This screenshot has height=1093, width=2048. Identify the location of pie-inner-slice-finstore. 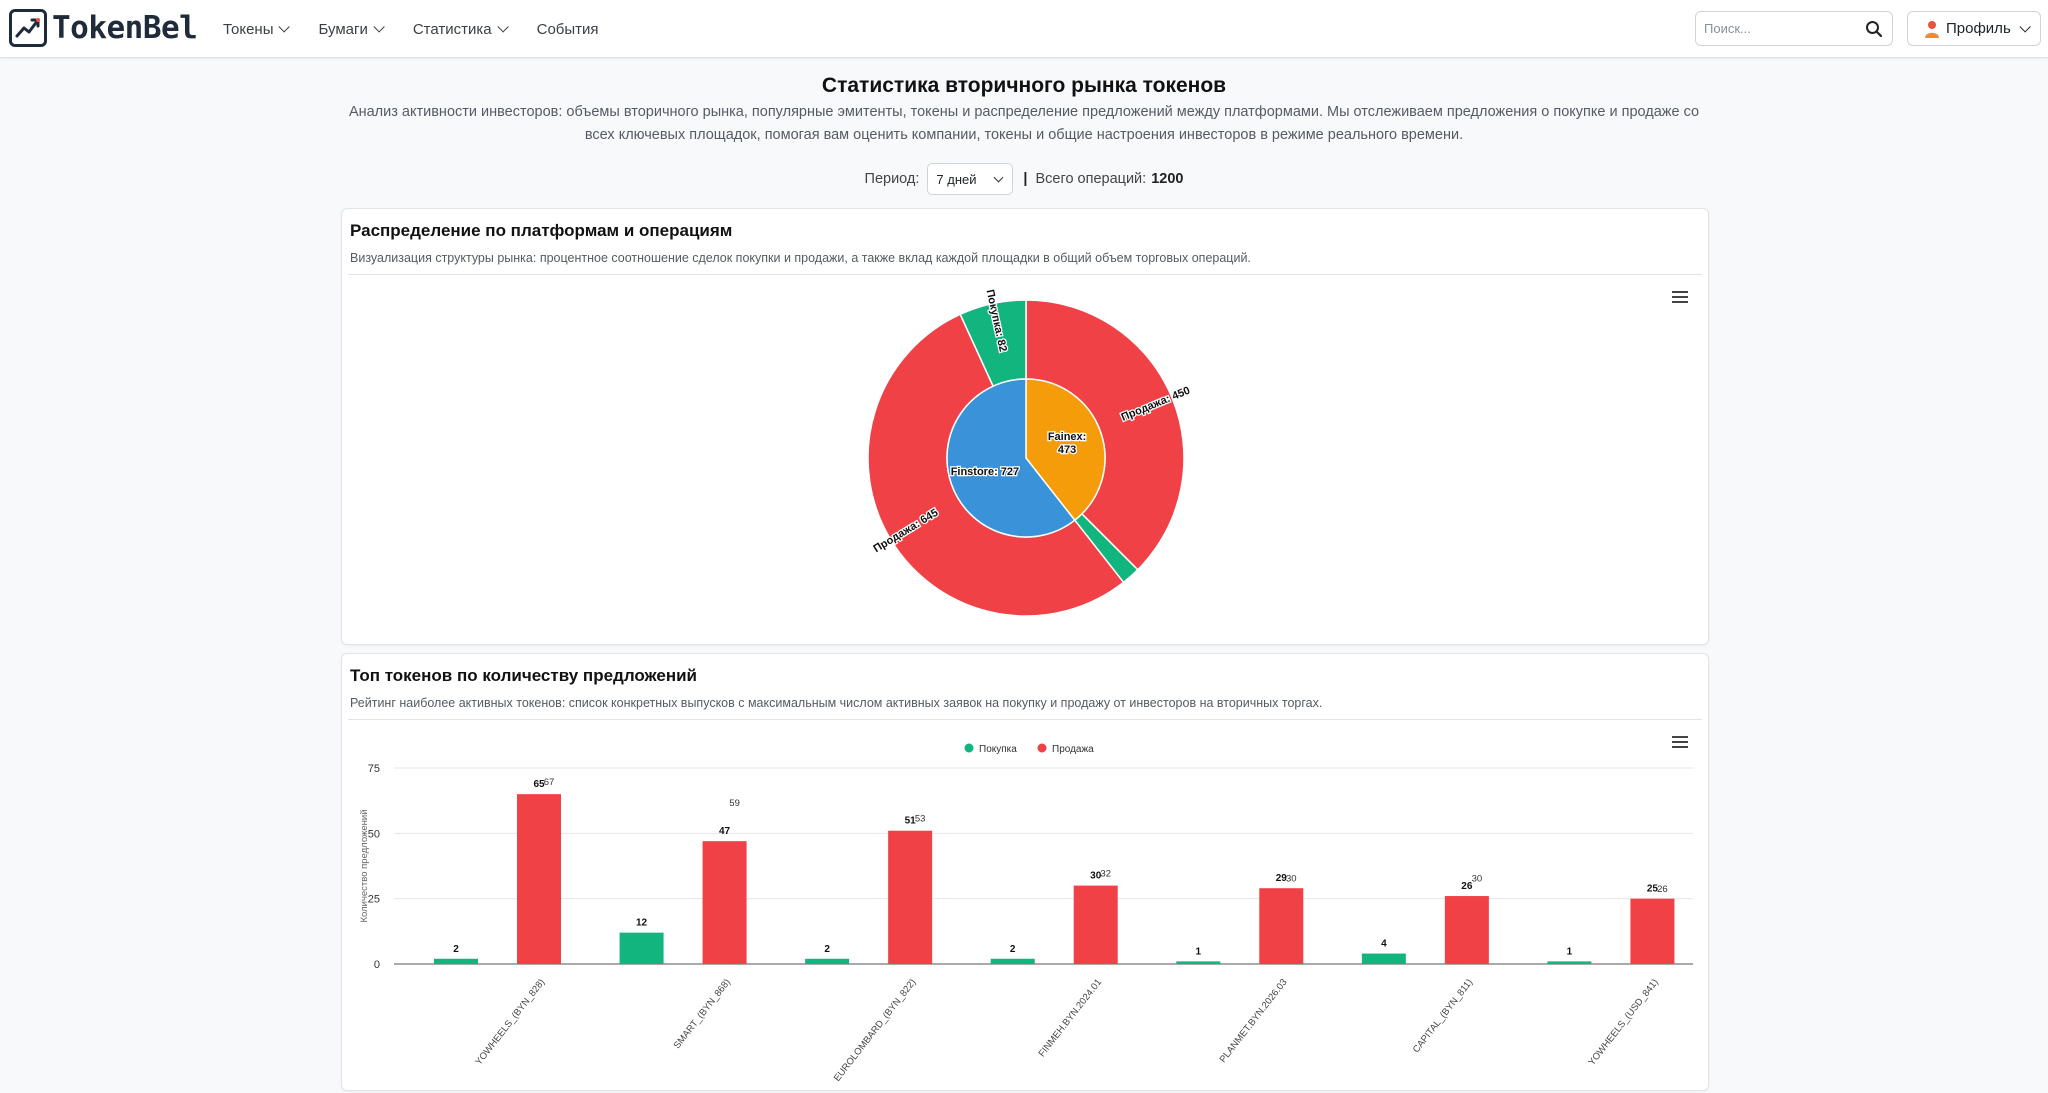
(1011, 458).